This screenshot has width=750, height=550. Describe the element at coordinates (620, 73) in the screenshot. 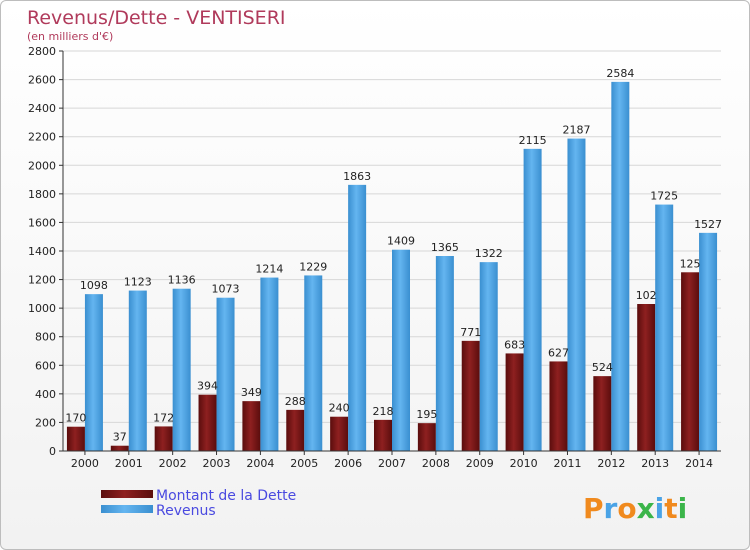

I see `data-label-revenus: 2584` at that location.